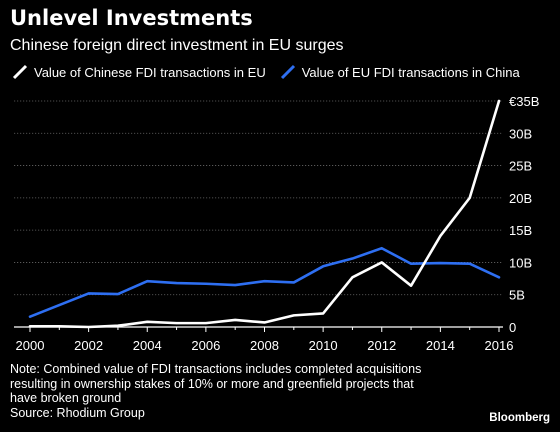 The height and width of the screenshot is (432, 560). What do you see at coordinates (77, 412) in the screenshot?
I see `source-text: Source: Rhodium Group` at bounding box center [77, 412].